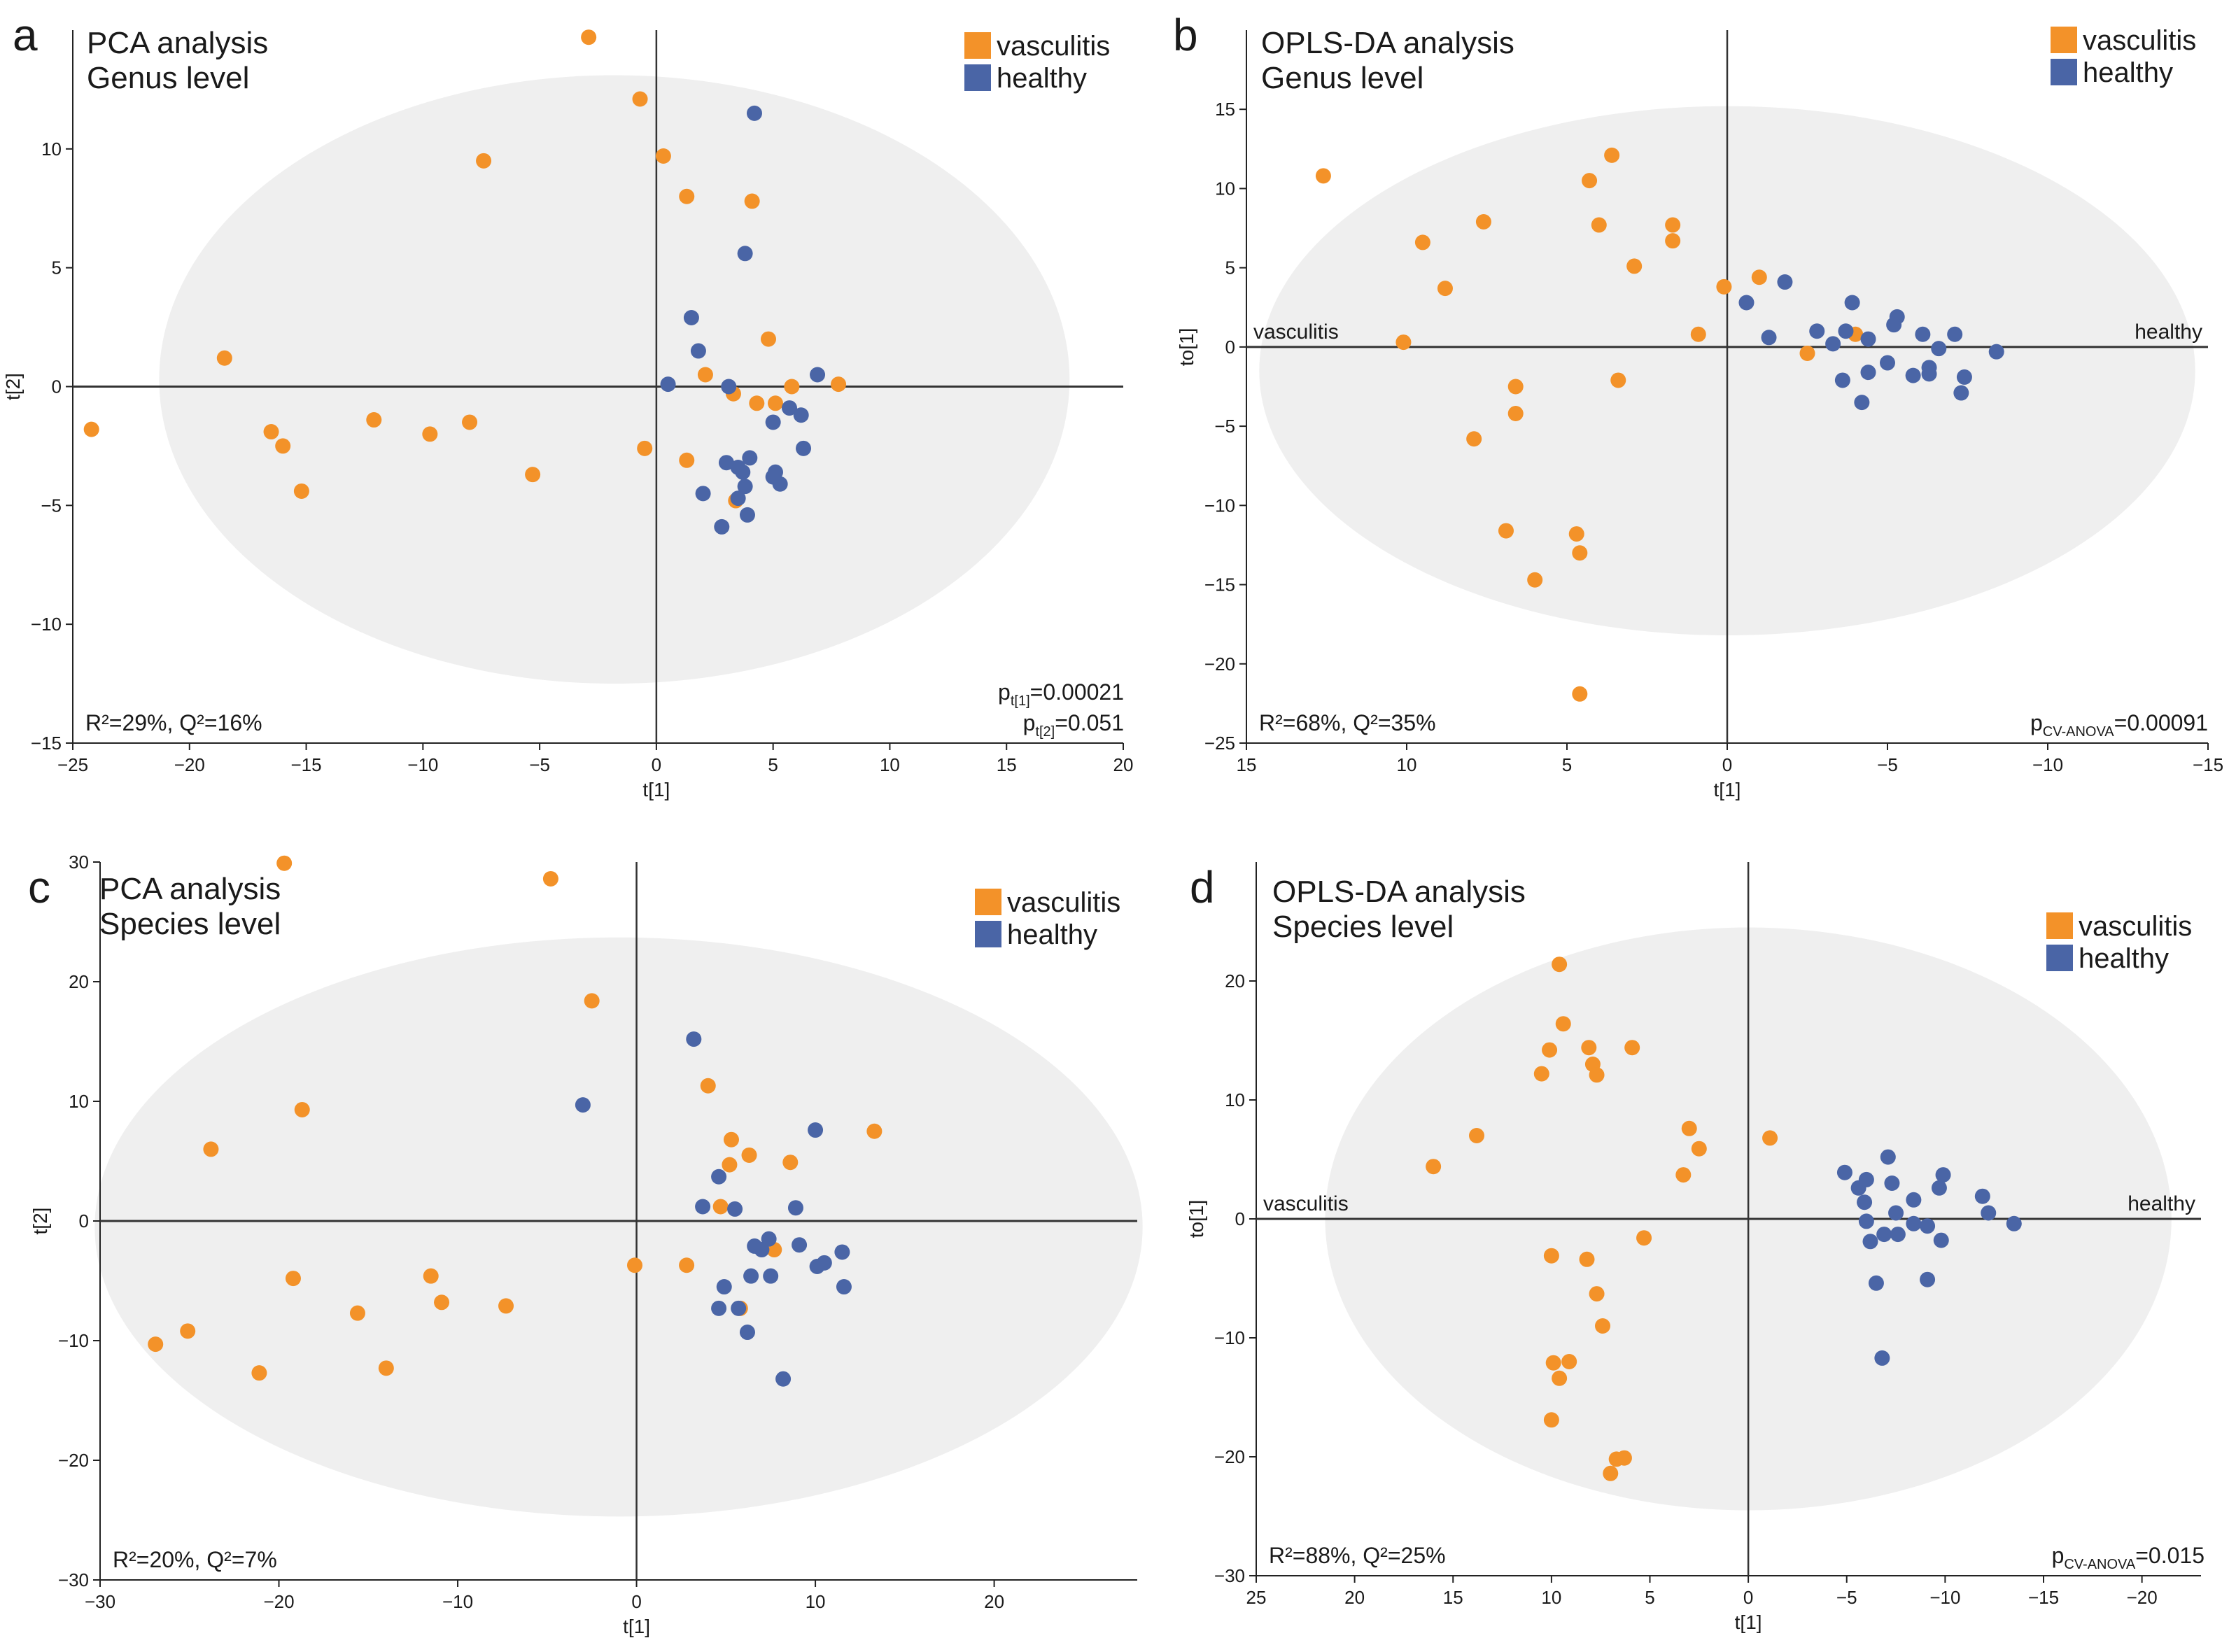  Describe the element at coordinates (195, 1559) in the screenshot. I see `model-stats: R²=20%, Q²=7%` at that location.